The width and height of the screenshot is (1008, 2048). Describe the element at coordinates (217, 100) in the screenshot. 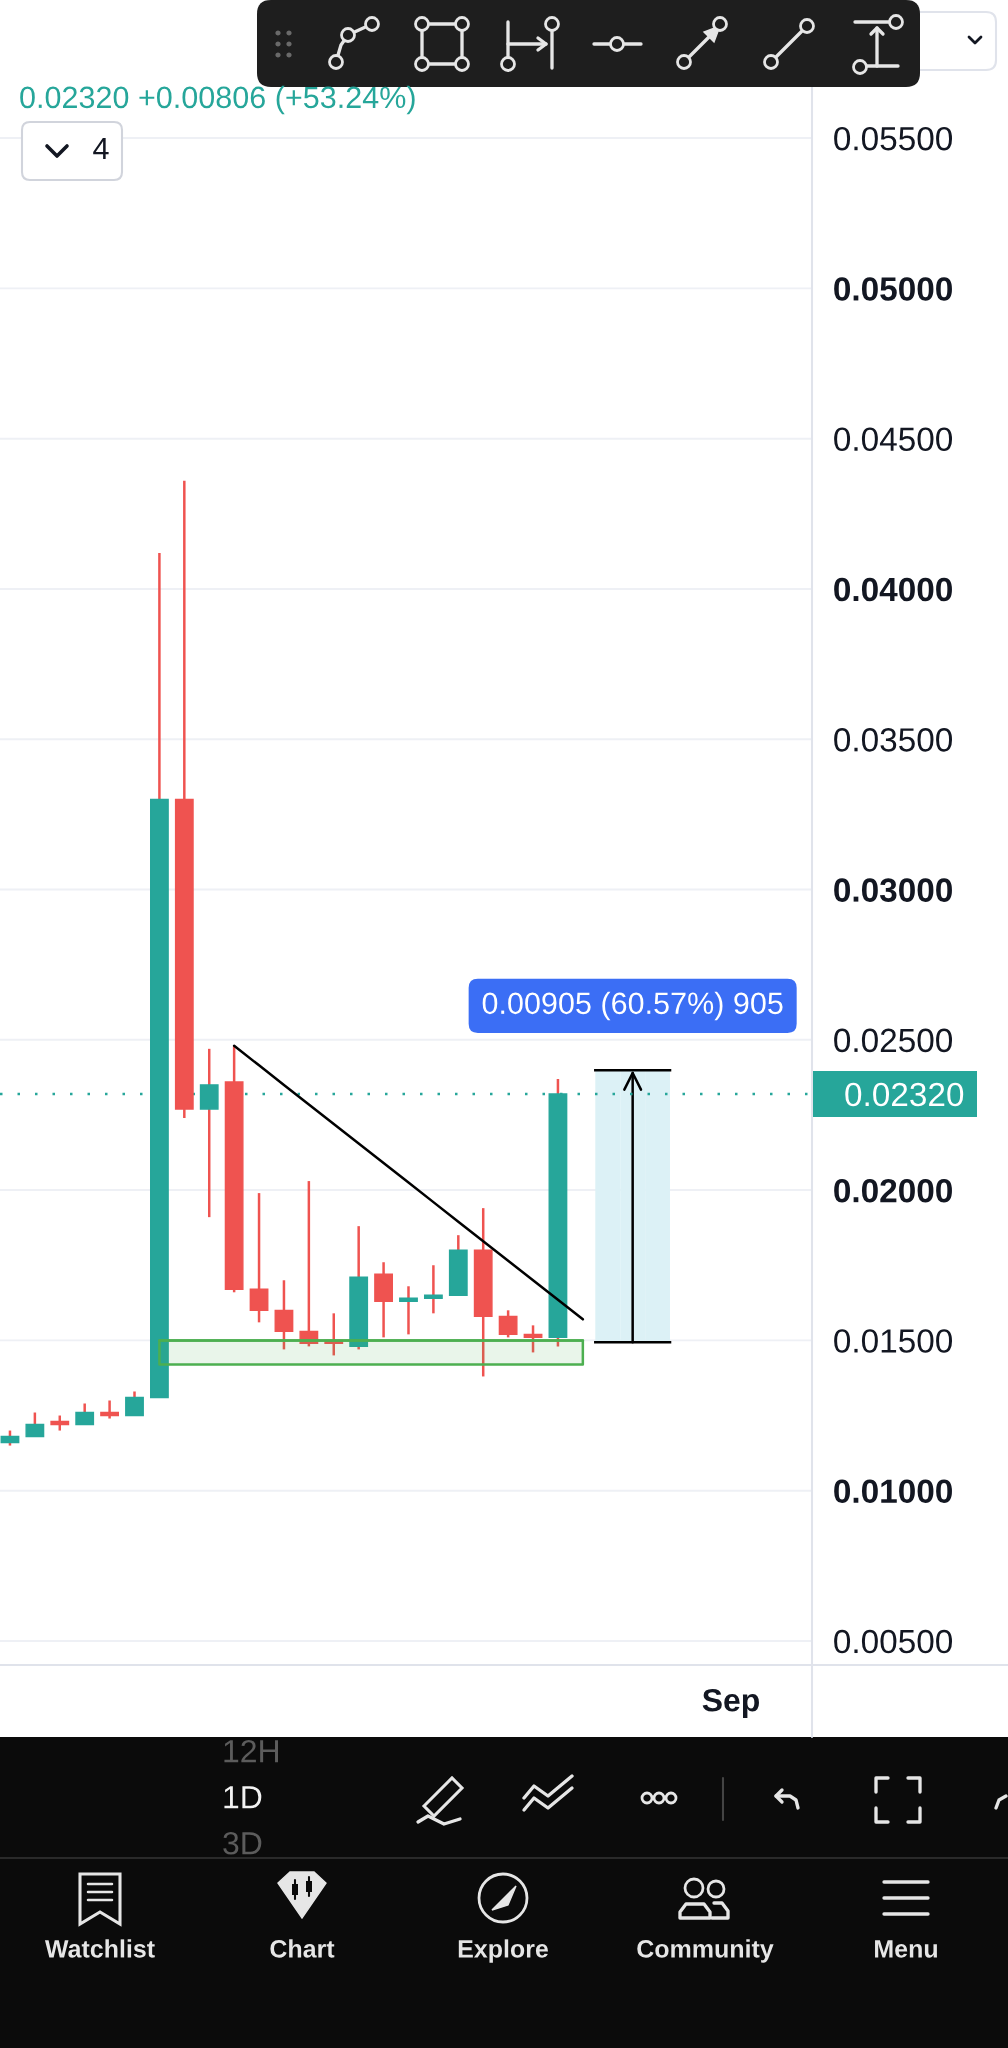

I see `chart-subtitle: 0.02320 +0.00806 (+53.24%)` at that location.